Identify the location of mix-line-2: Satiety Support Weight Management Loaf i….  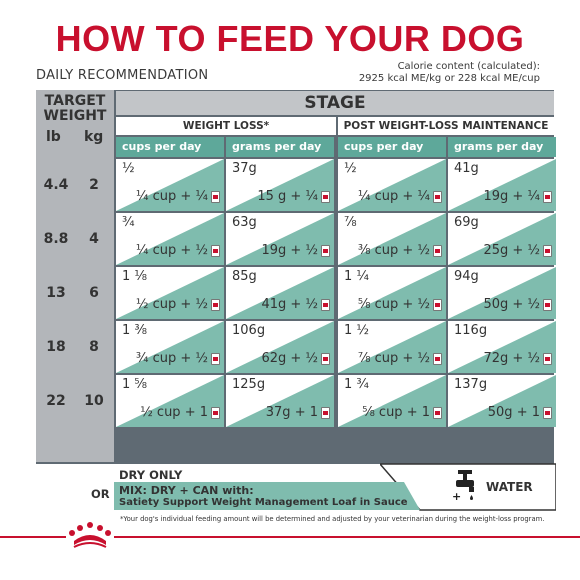
(263, 502).